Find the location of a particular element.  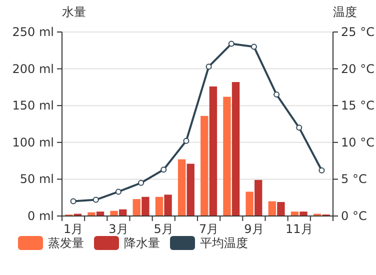

legend-label: 蒸发量 is located at coordinates (66, 243).